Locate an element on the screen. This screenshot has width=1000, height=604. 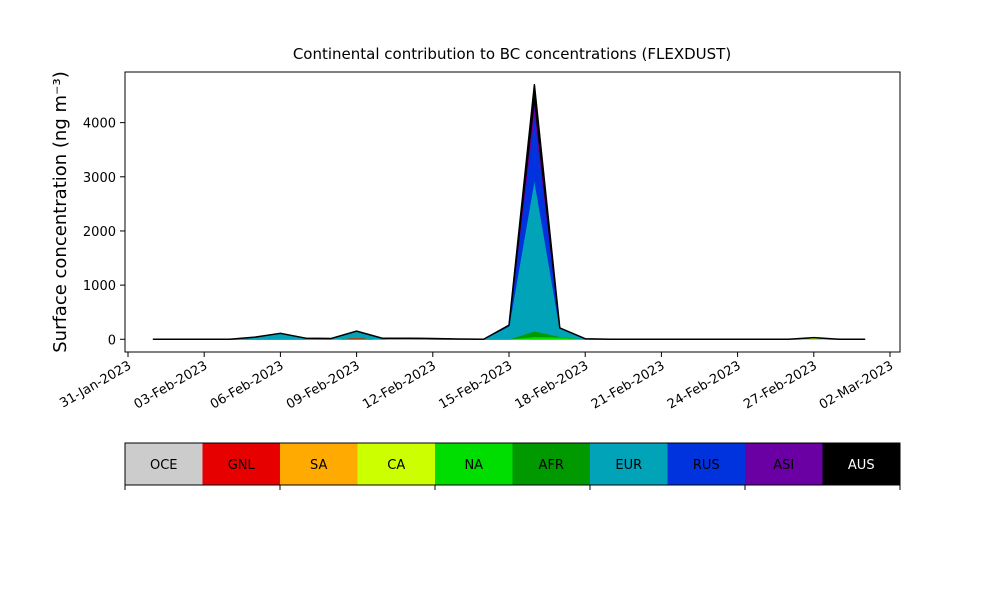
x-tick-label: 27-Feb-2023 is located at coordinates (780, 385).